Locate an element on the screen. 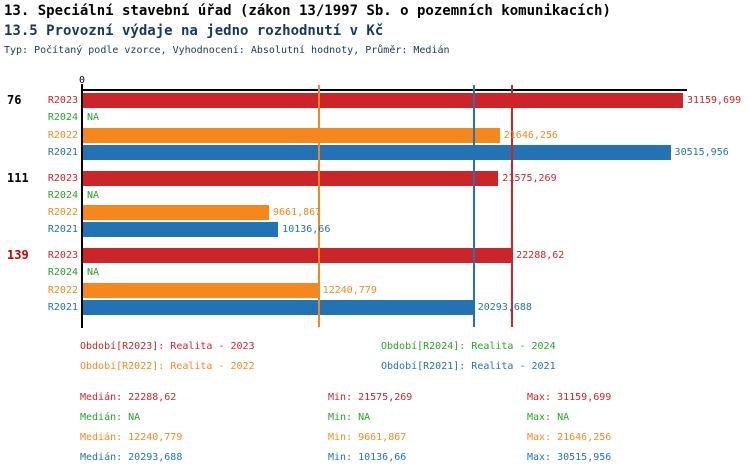 This screenshot has width=750, height=476. group-label-111: 111 is located at coordinates (18, 177).